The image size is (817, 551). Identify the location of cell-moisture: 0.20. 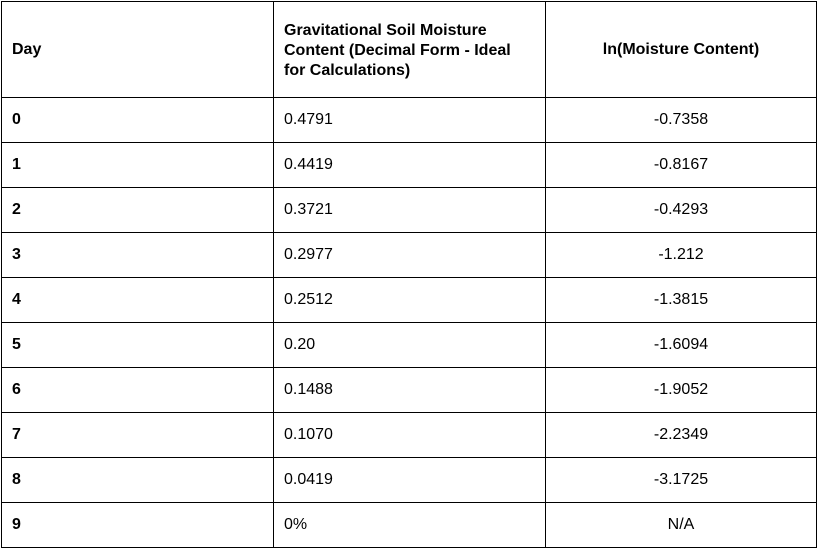
(409, 345).